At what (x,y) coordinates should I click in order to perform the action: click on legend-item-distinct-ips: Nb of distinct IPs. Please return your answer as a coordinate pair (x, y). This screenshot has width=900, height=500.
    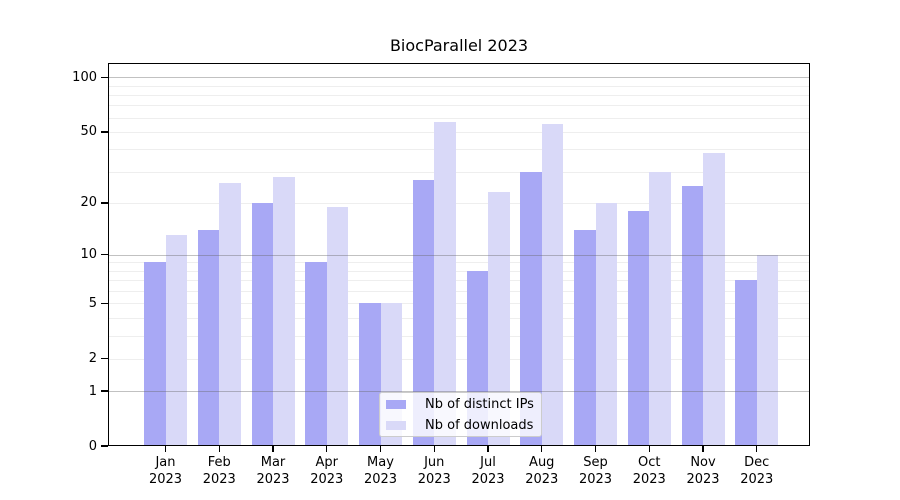
    Looking at the image, I should click on (460, 404).